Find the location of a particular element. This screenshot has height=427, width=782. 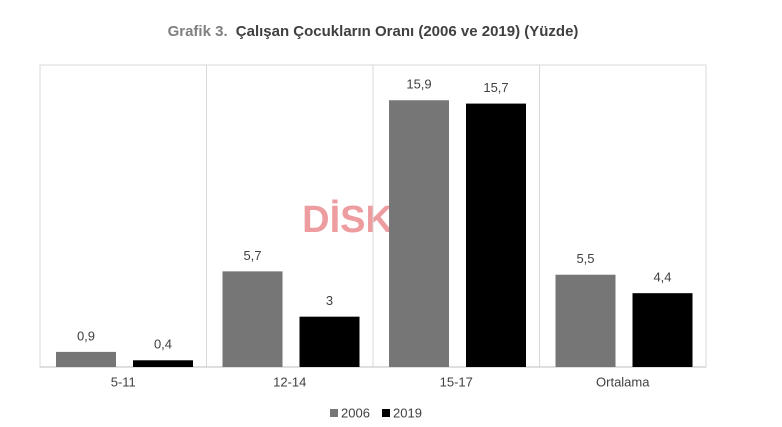

x-tick-label: Ortalama is located at coordinates (623, 381).